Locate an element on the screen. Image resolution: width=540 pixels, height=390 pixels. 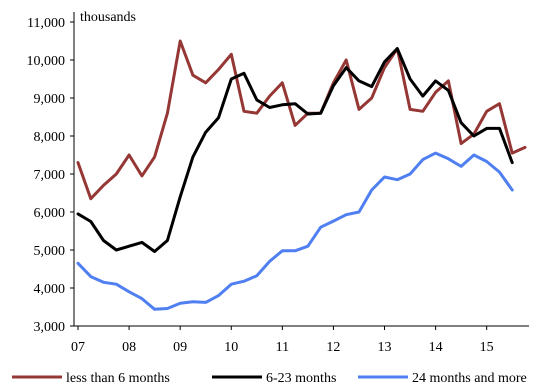
x-tick-label: 08 is located at coordinates (129, 347).